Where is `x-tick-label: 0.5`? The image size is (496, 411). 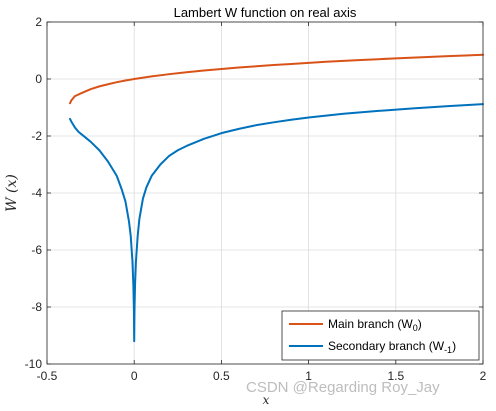
x-tick-label: 0.5 is located at coordinates (221, 376).